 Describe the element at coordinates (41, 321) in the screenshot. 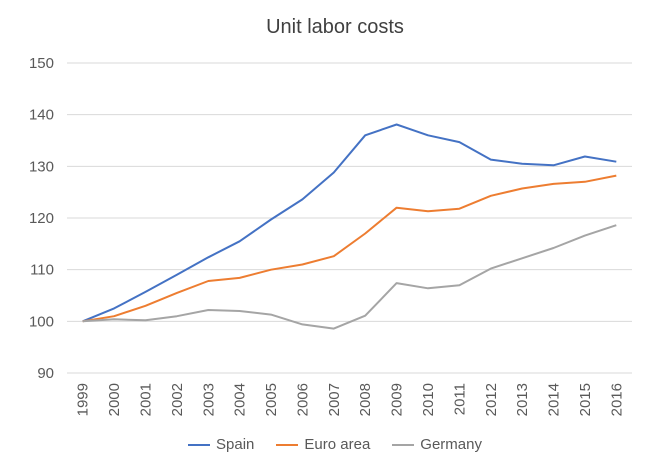

I see `y-tick-label: 100` at that location.